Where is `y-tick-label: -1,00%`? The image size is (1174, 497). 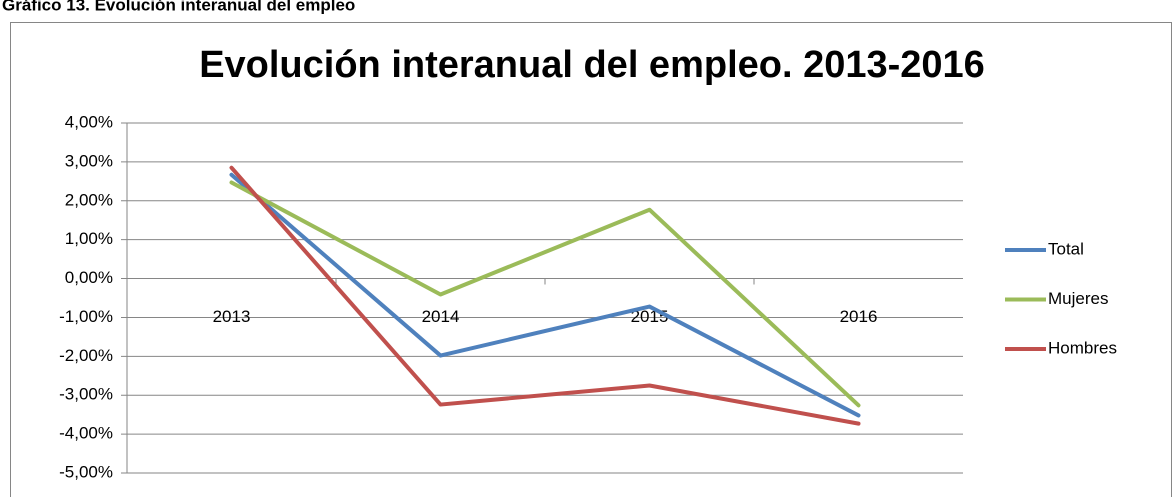 y-tick-label: -1,00% is located at coordinates (86, 316).